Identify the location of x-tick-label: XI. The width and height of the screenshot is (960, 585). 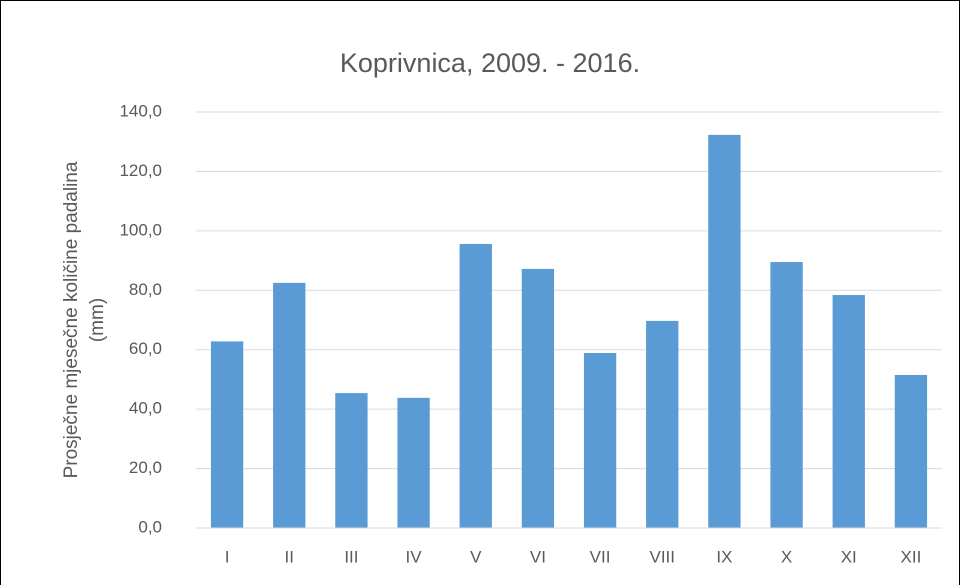
(849, 556).